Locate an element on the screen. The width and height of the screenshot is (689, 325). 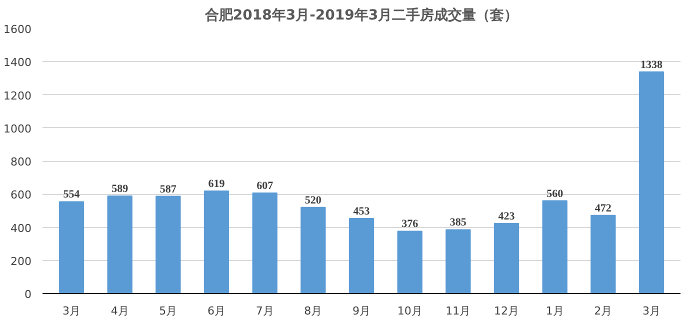
data-label: 619 is located at coordinates (217, 184).